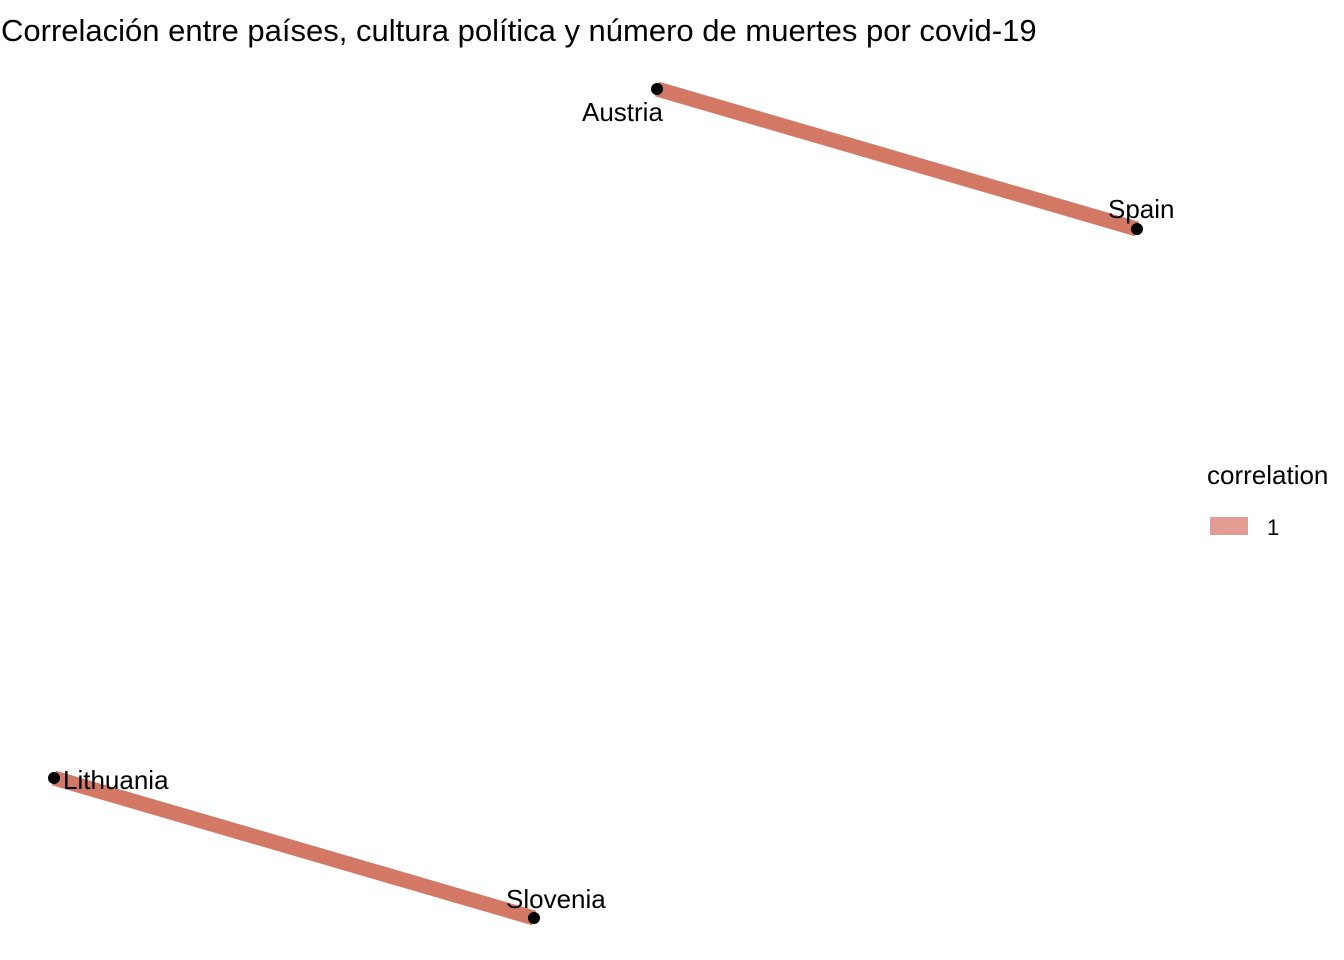 The width and height of the screenshot is (1344, 960). I want to click on legend-key, so click(1229, 526).